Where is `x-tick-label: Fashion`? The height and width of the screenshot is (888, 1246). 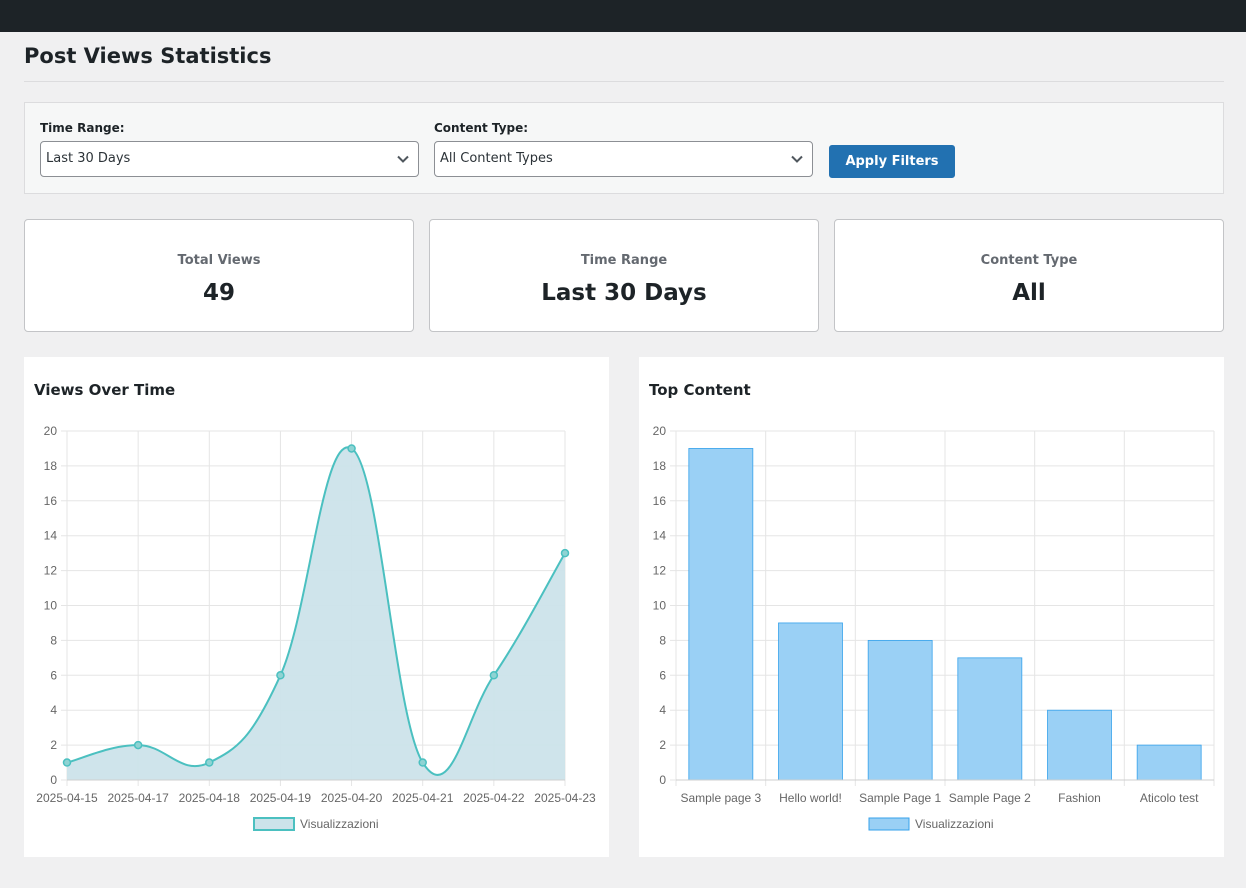
x-tick-label: Fashion is located at coordinates (1079, 798).